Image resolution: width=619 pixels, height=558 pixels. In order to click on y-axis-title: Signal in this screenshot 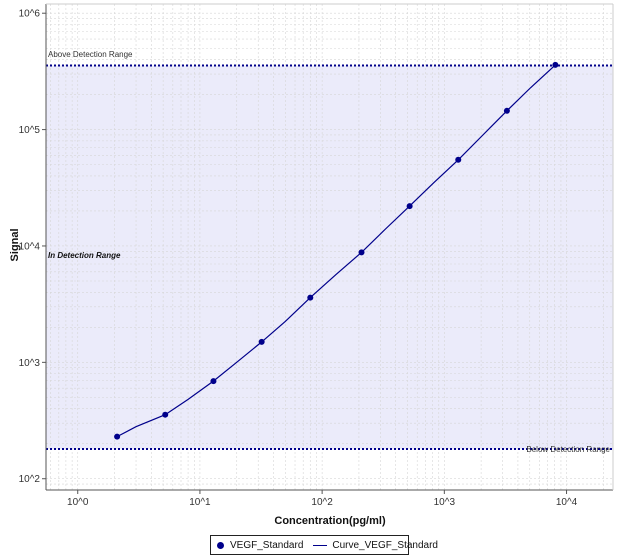, I will do `click(15, 244)`.